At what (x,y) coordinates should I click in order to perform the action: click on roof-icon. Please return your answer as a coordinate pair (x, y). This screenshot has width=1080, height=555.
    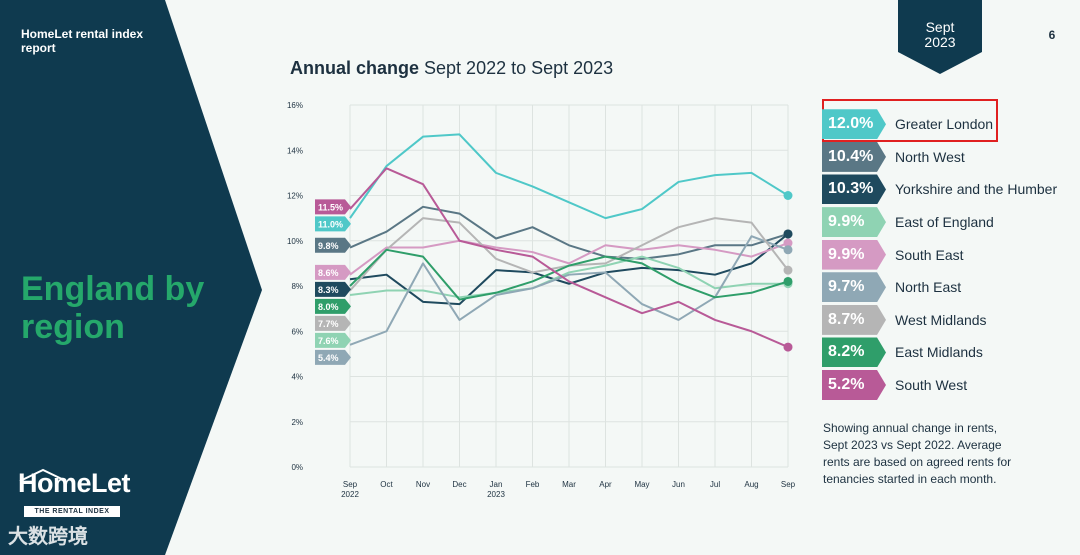
    Looking at the image, I should click on (43, 475).